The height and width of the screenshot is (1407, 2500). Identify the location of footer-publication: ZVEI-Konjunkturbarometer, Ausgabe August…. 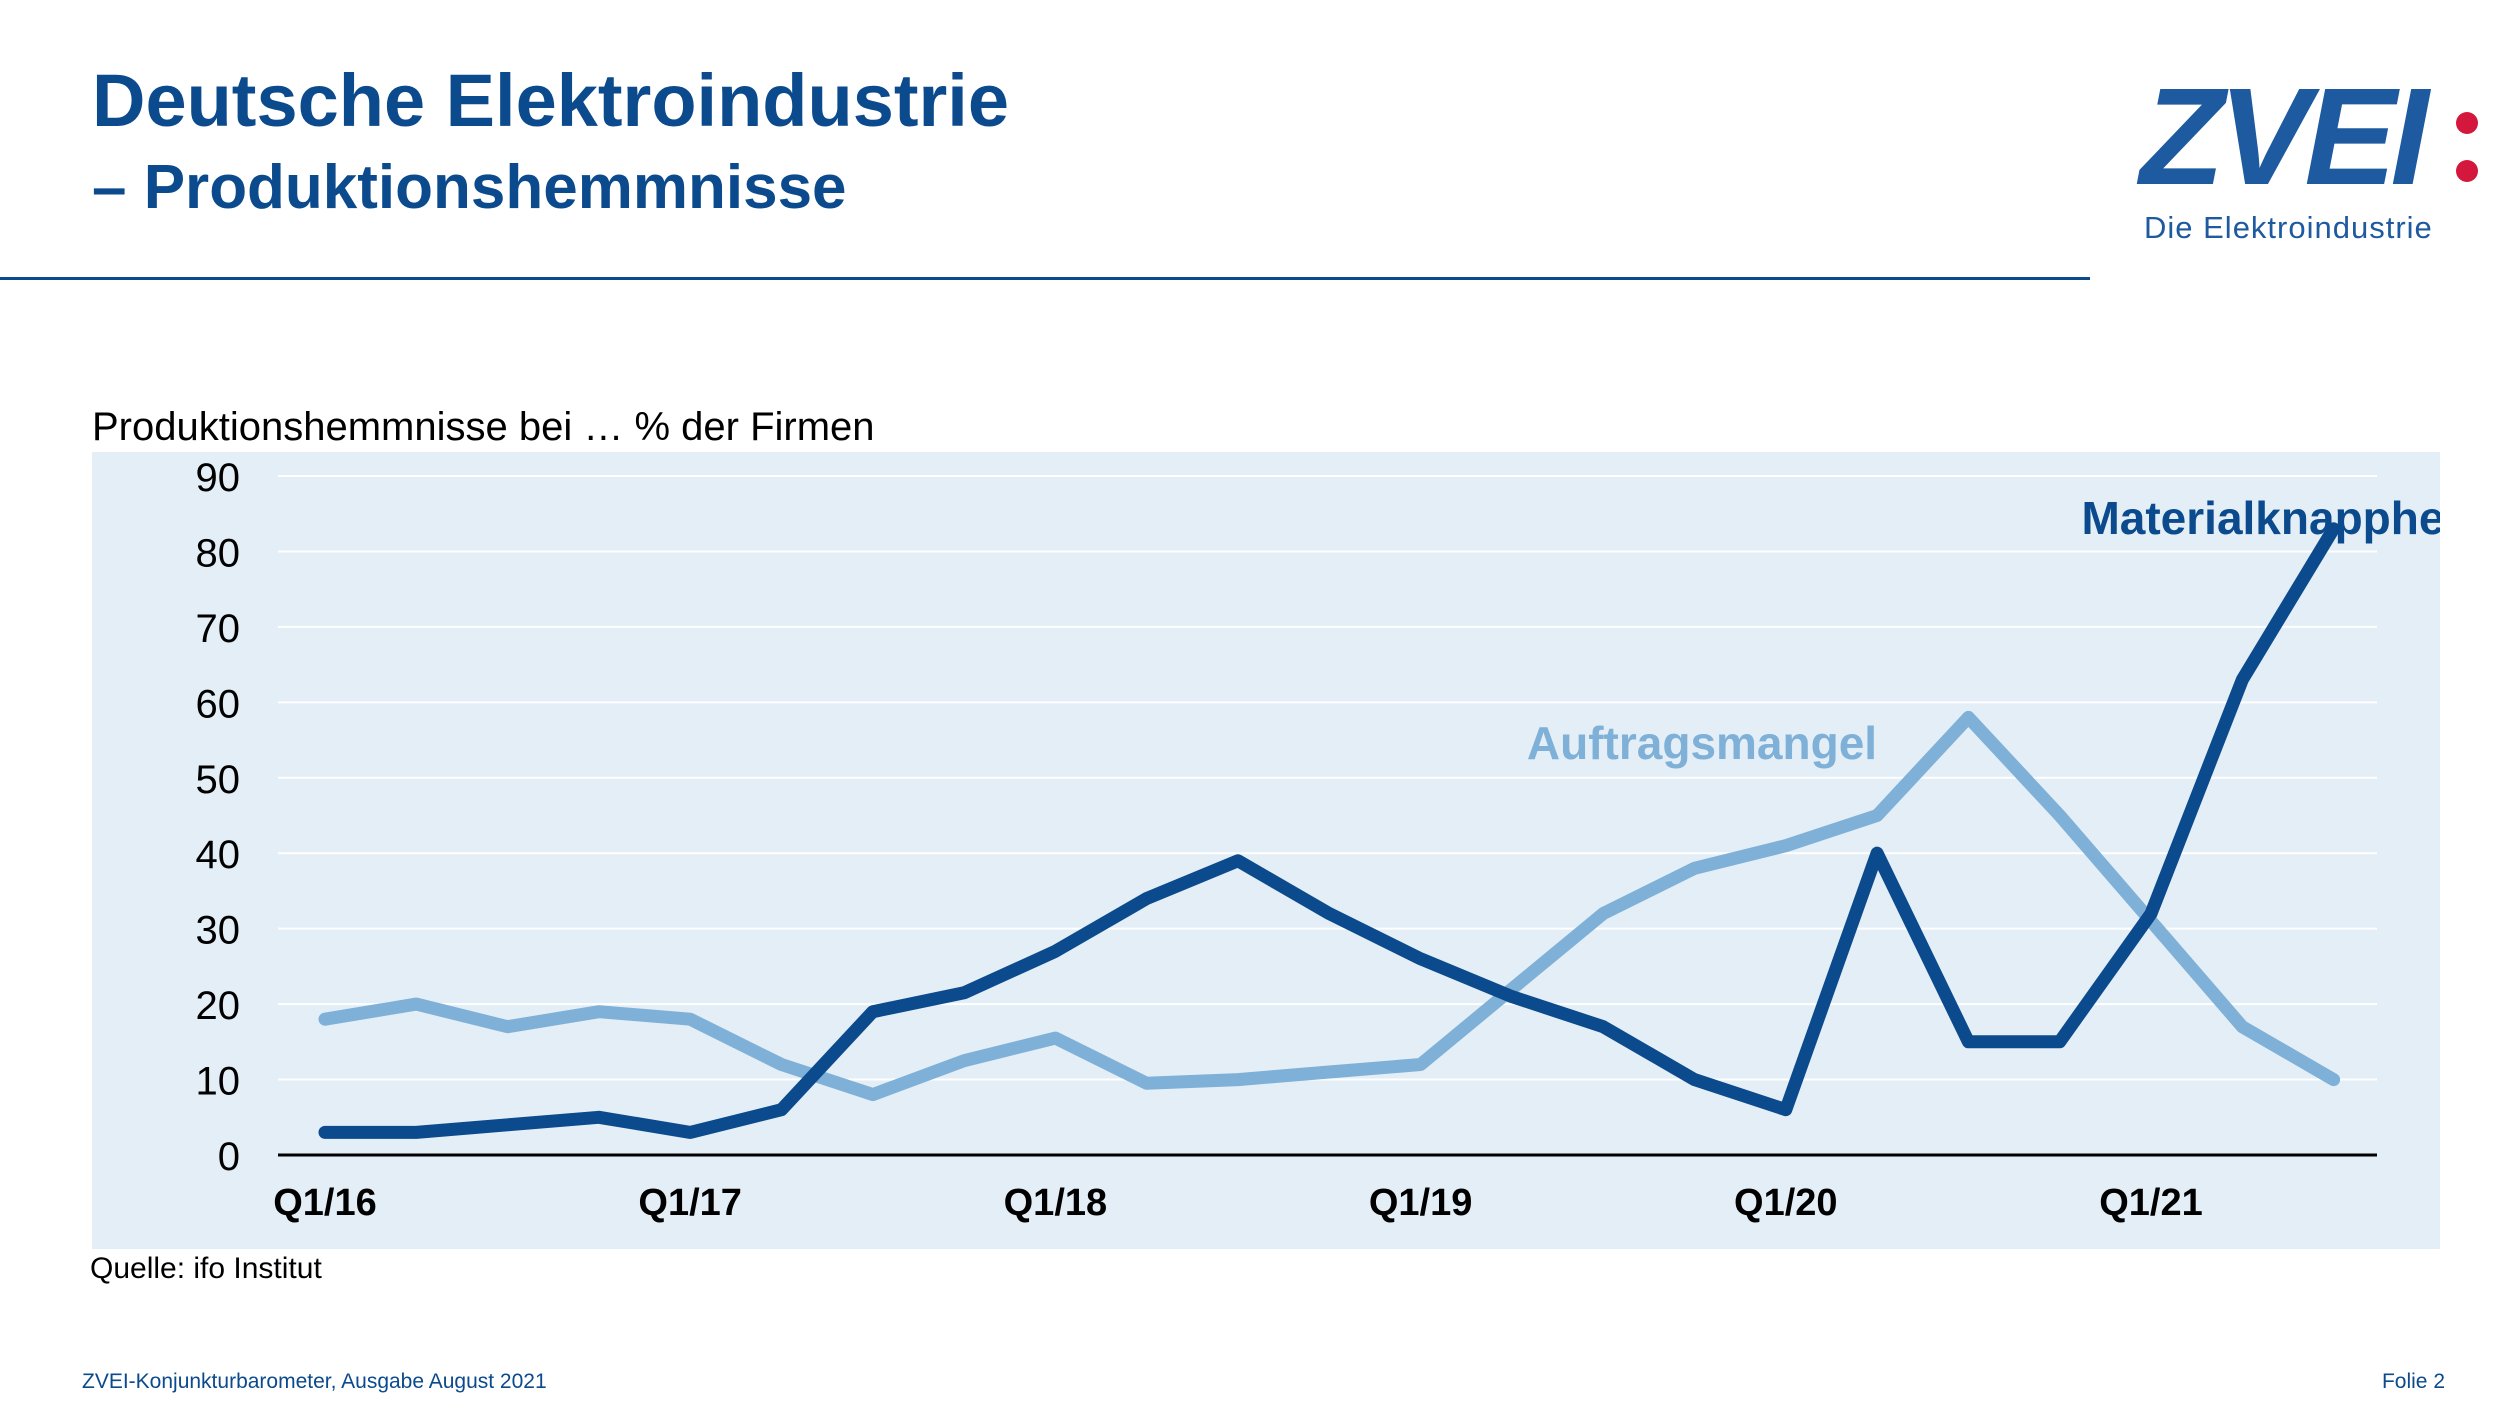
(314, 1381).